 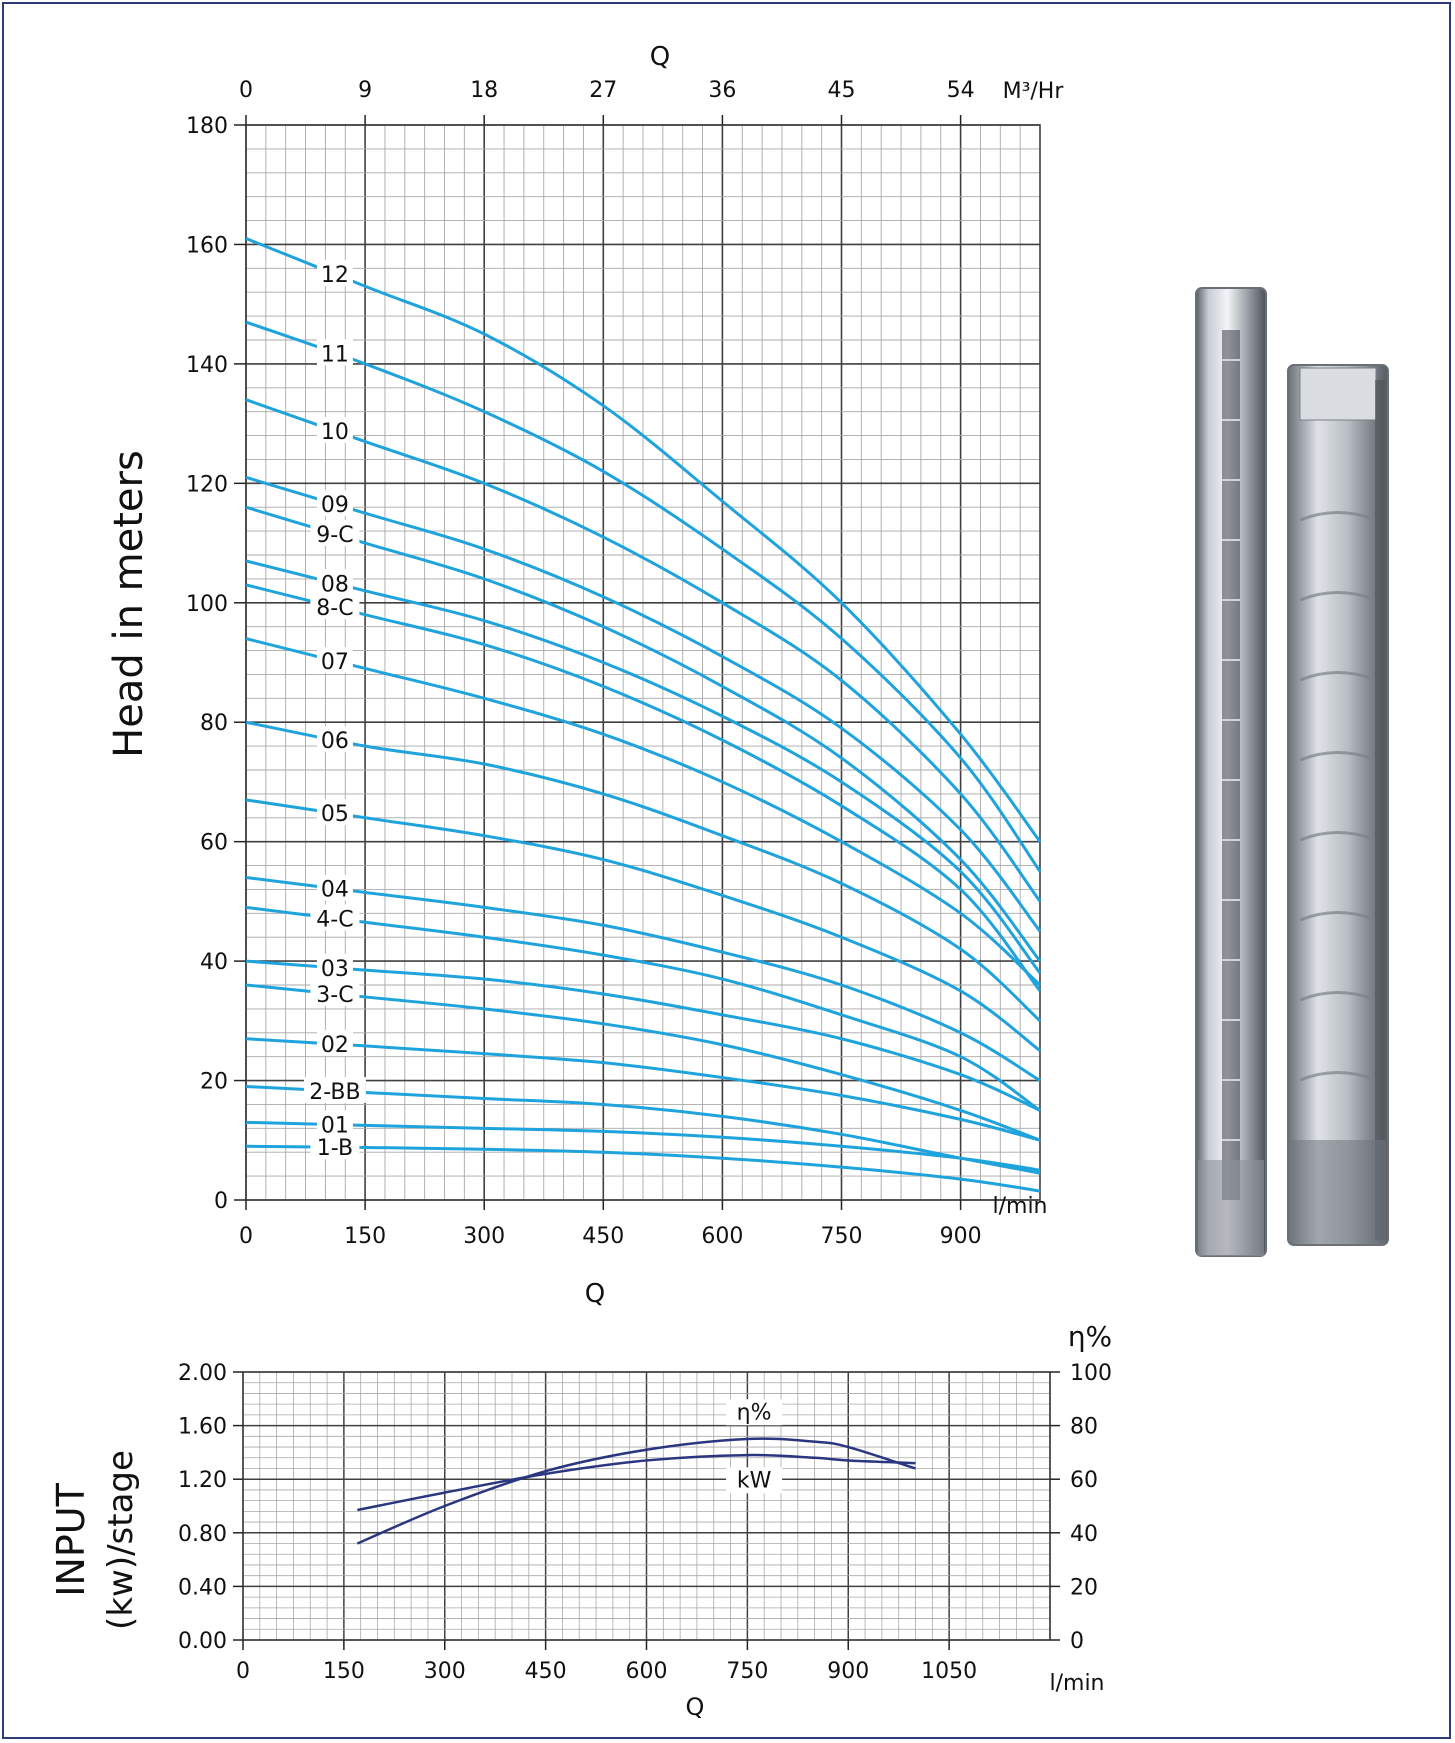 I want to click on y-tick-label: 100, so click(x=207, y=604).